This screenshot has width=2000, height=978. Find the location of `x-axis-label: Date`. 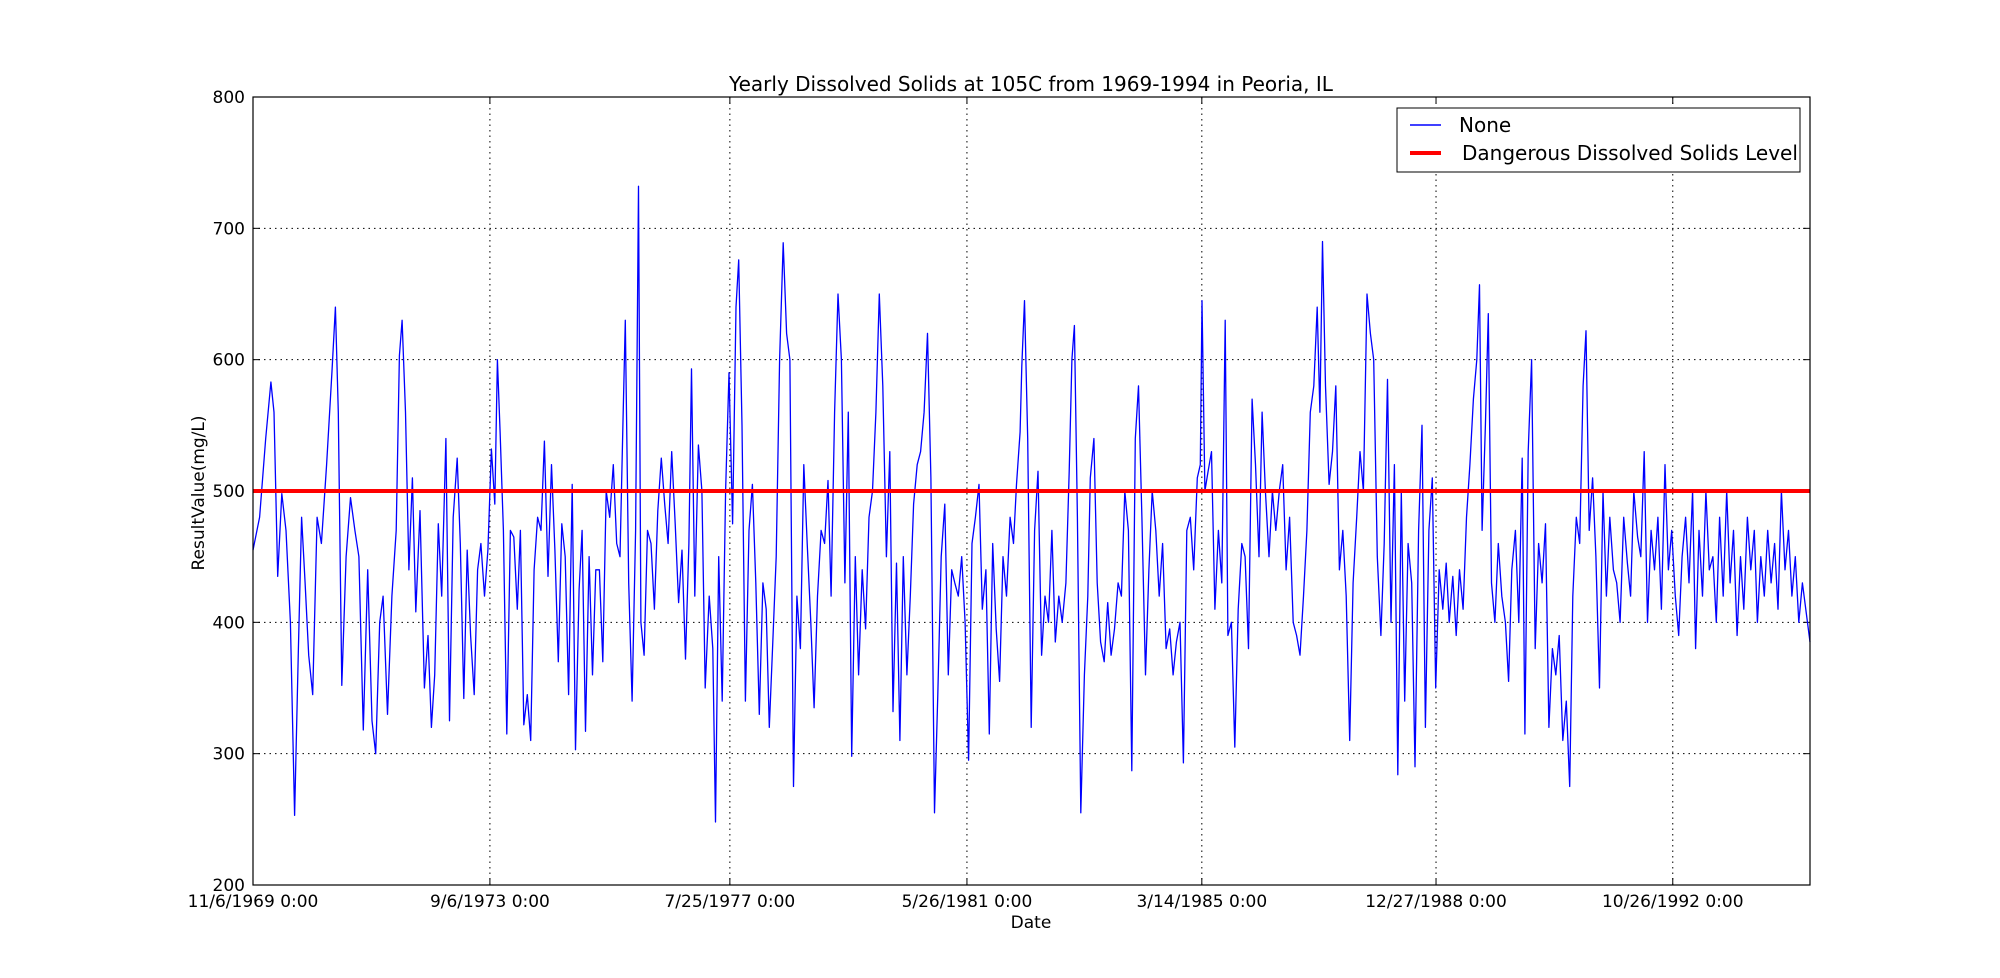

x-axis-label: Date is located at coordinates (1031, 923).